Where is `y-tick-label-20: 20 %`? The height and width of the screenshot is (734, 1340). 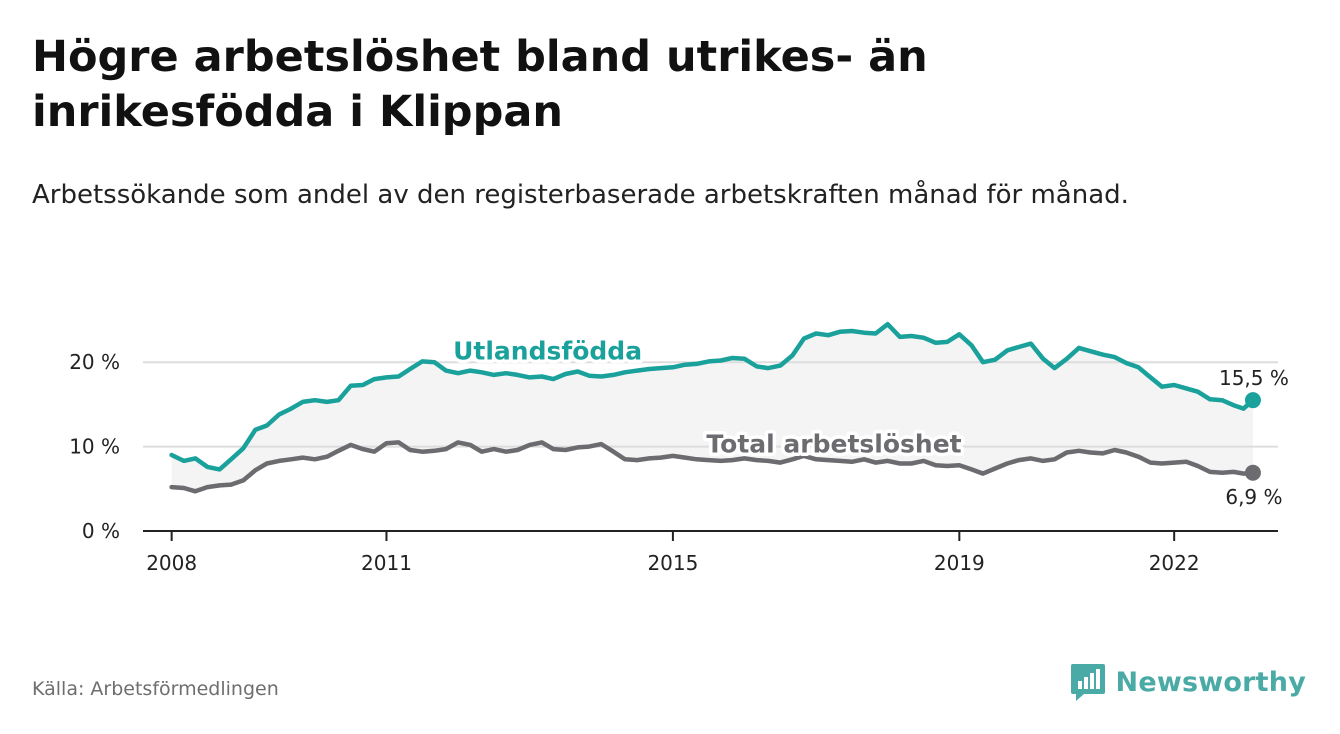
y-tick-label-20: 20 % is located at coordinates (94, 362).